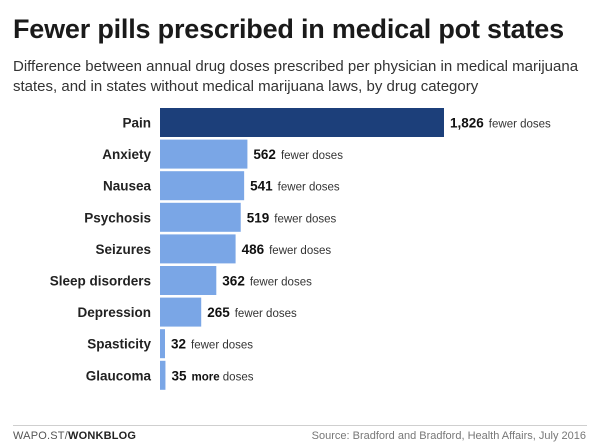 This screenshot has width=600, height=447. I want to click on category-label: Glaucoma, so click(119, 375).